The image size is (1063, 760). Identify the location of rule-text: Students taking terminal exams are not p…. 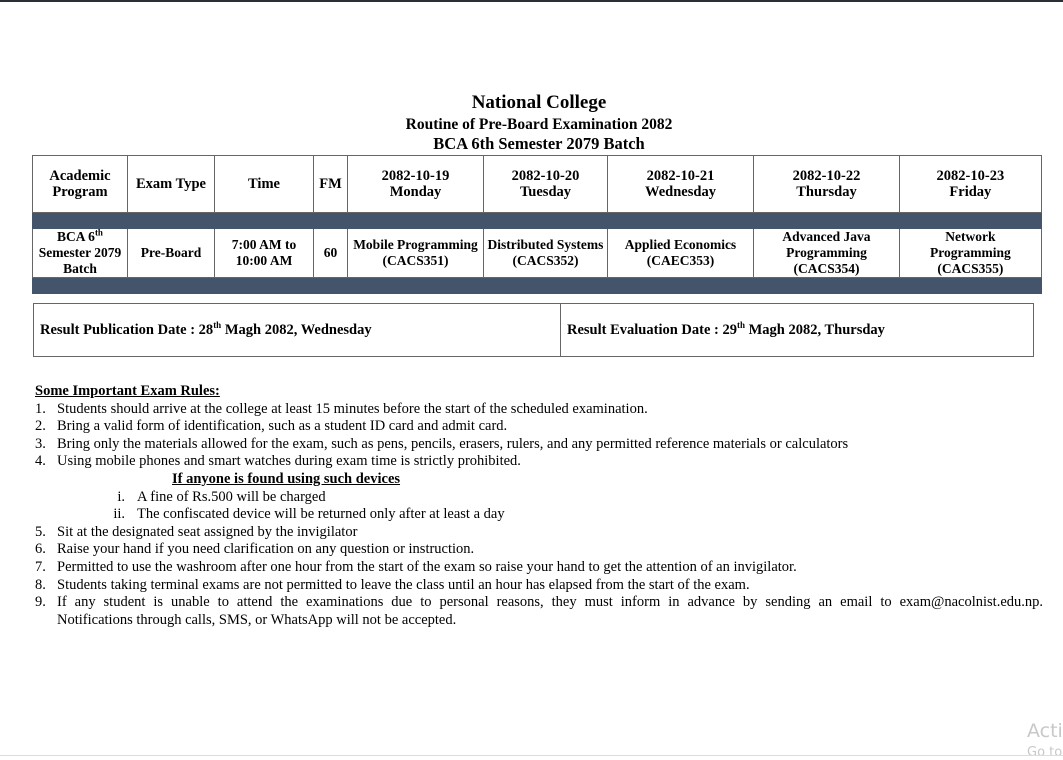
(403, 584).